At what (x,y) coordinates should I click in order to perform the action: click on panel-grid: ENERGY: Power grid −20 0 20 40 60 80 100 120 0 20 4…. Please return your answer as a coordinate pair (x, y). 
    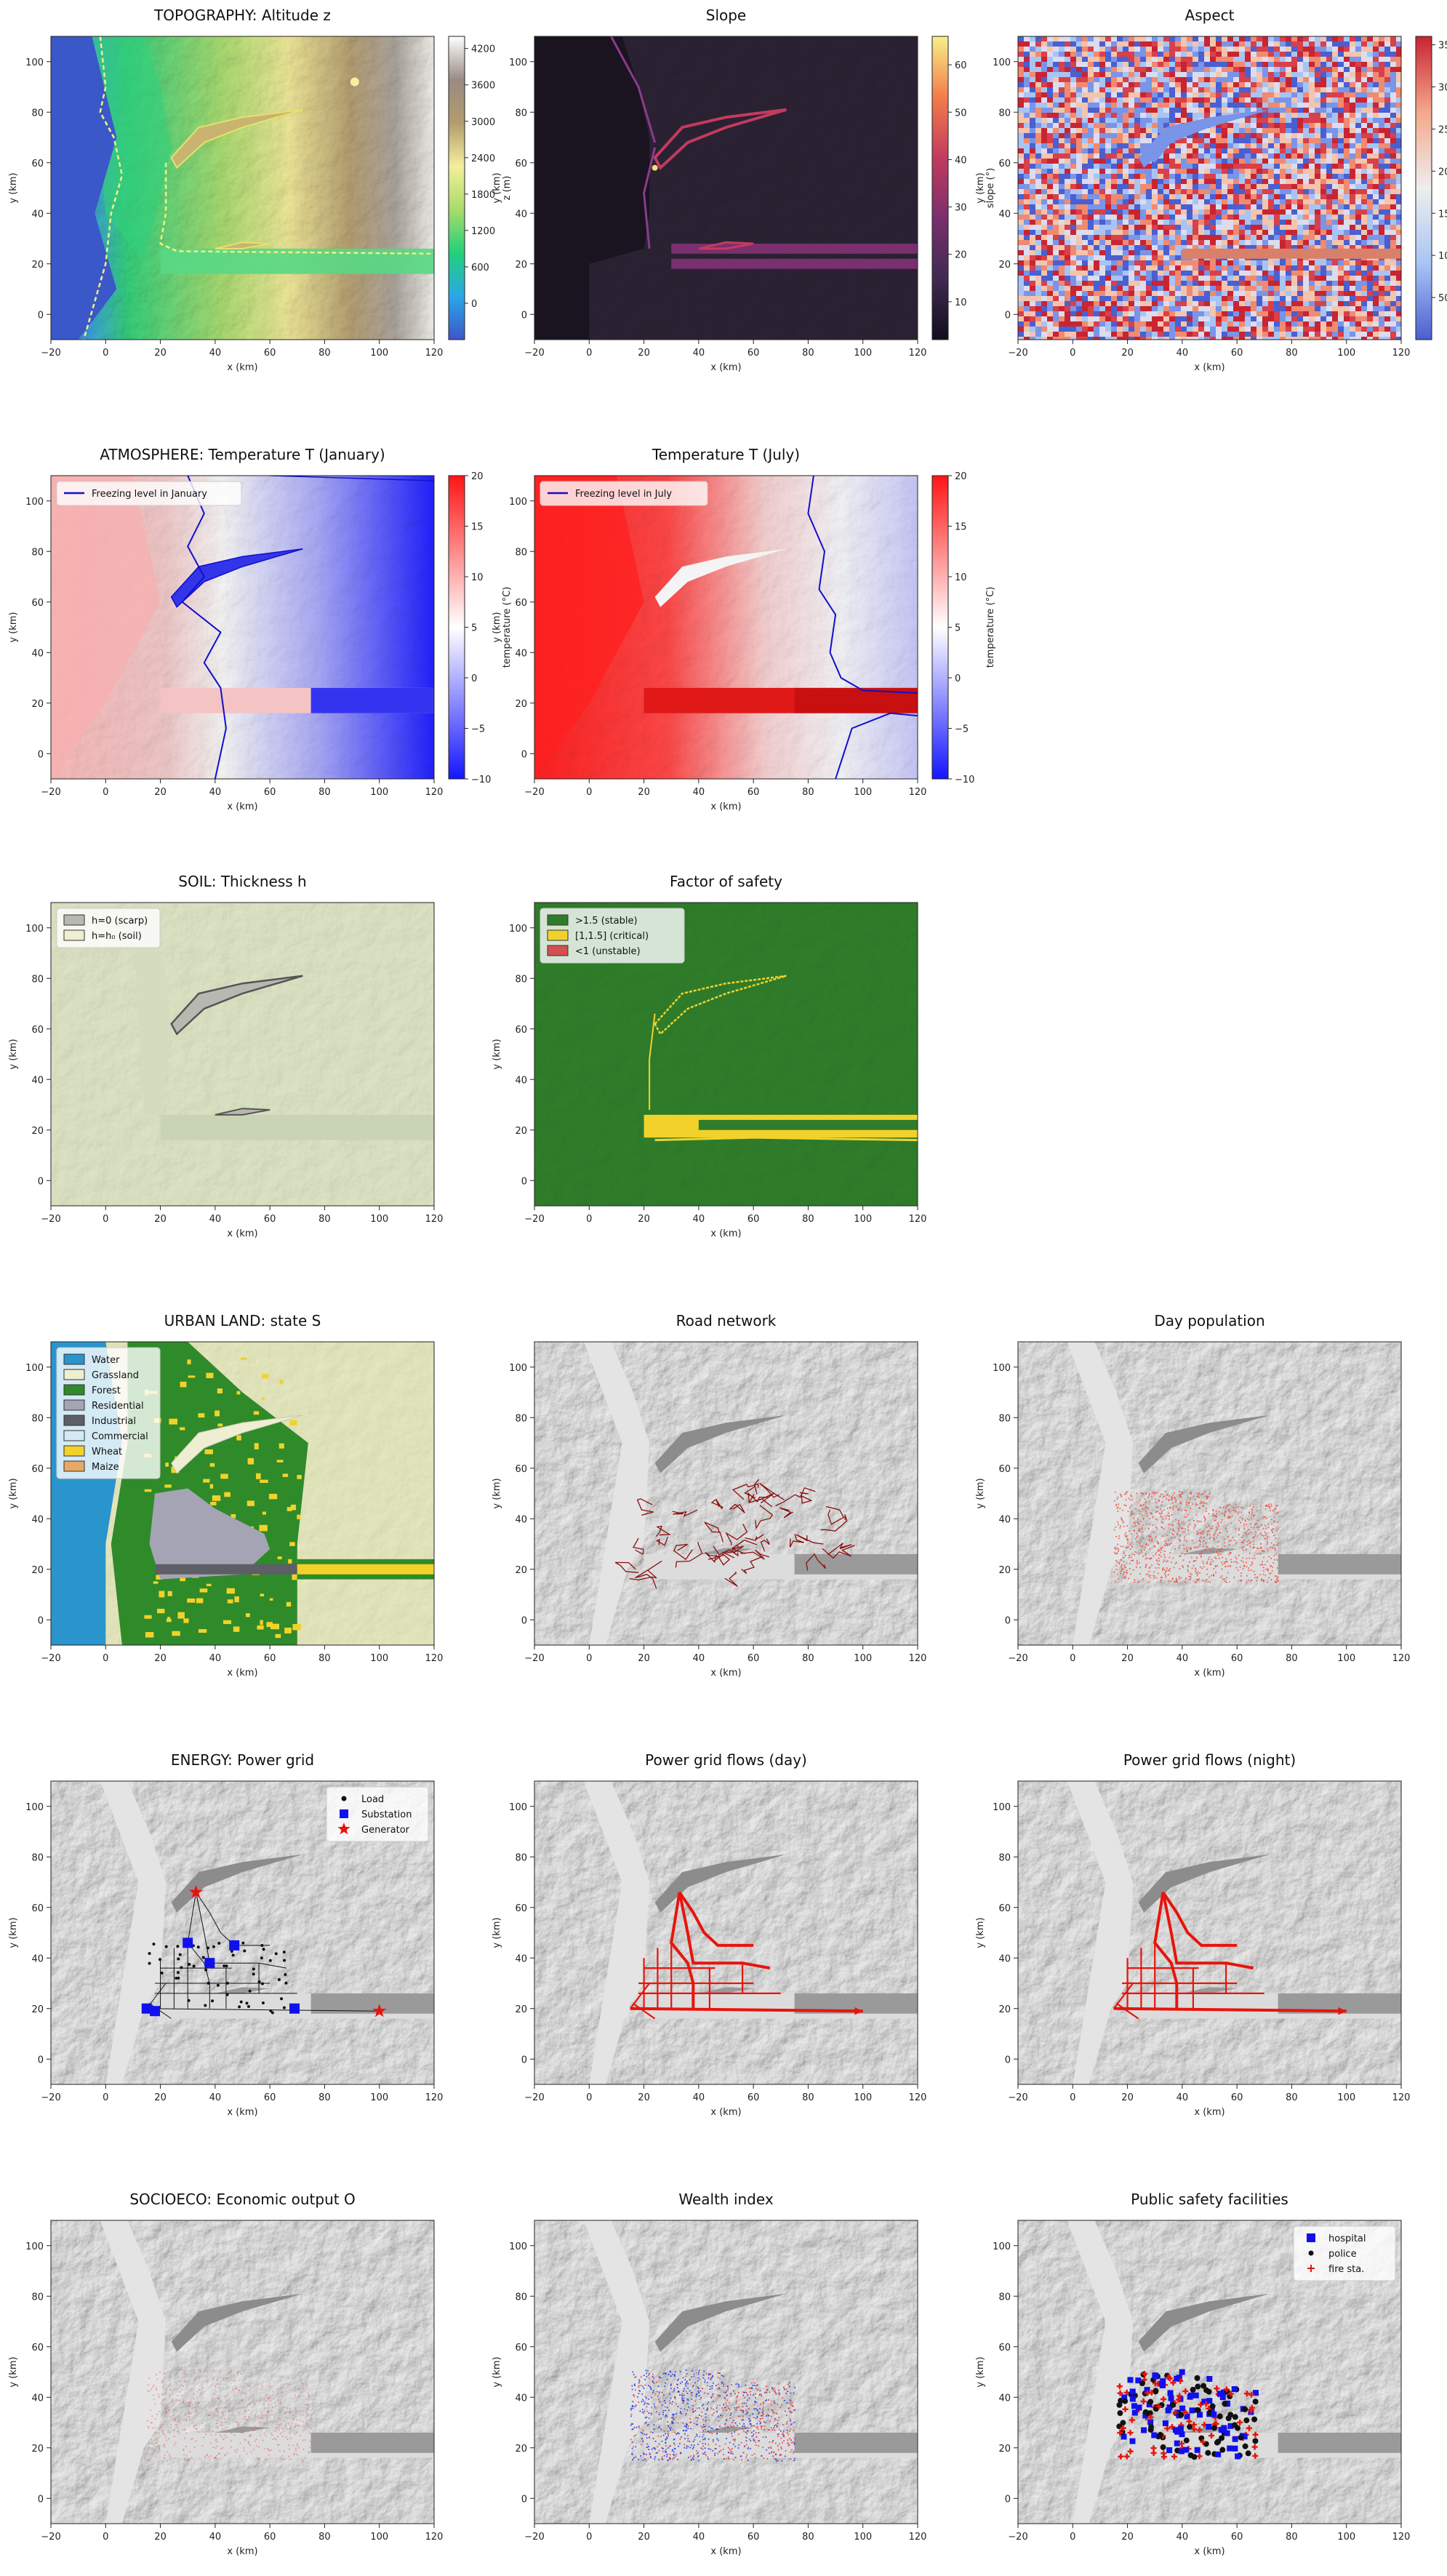
    Looking at the image, I should click on (225, 1934).